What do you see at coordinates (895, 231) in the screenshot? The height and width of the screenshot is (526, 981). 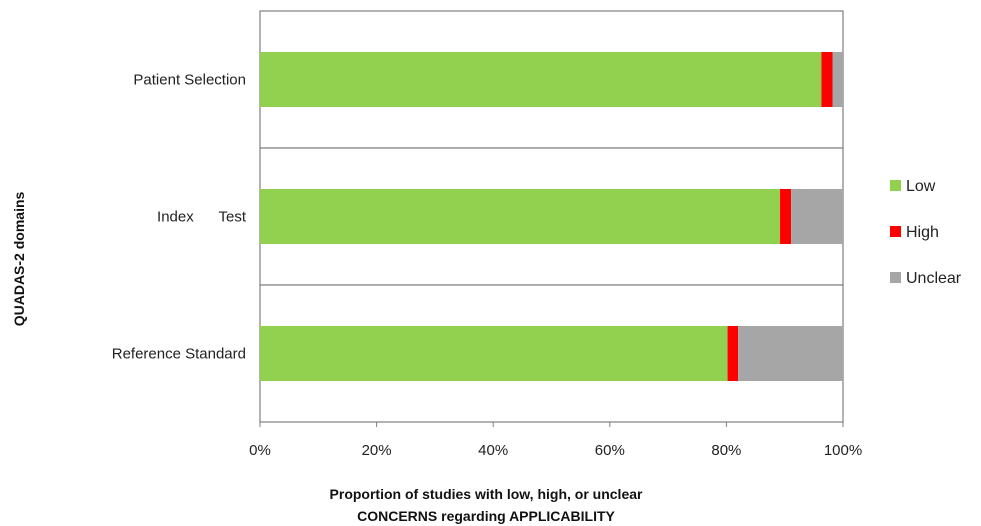 I see `legend-swatch-high` at bounding box center [895, 231].